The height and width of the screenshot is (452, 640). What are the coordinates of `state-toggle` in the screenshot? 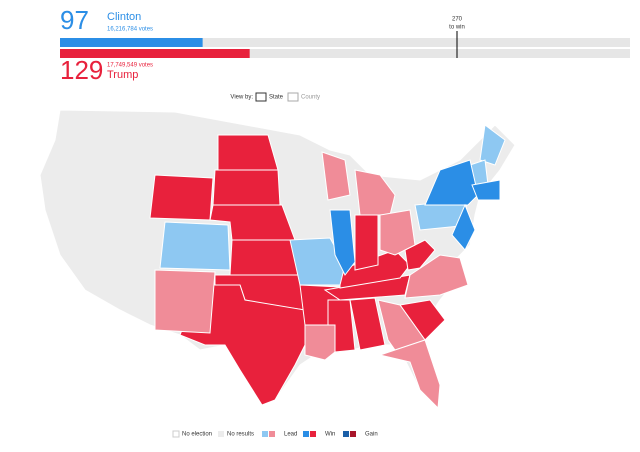 It's located at (261, 97).